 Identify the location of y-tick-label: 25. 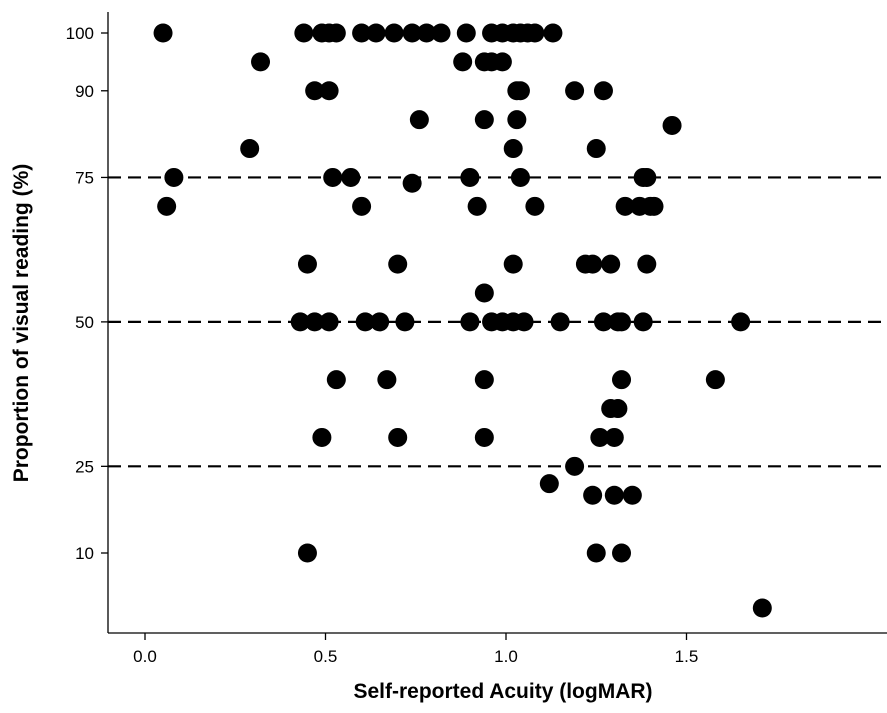
(84, 466).